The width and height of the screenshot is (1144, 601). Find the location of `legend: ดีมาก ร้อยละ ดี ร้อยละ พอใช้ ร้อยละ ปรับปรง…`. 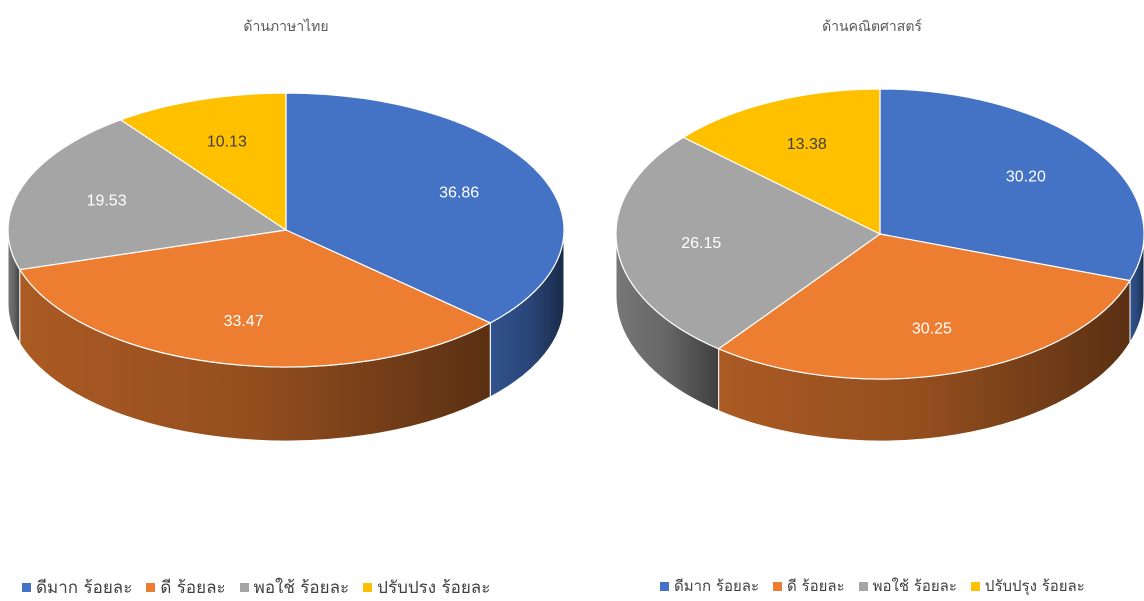

legend: ดีมาก ร้อยละ ดี ร้อยละ พอใช้ ร้อยละ ปรับปรง… is located at coordinates (263, 587).